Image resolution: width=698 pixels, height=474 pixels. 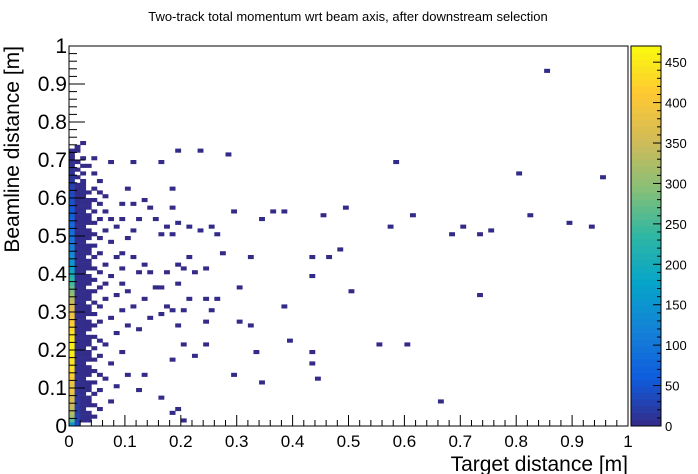 I want to click on y-tick-label: 0.9, so click(x=52, y=84).